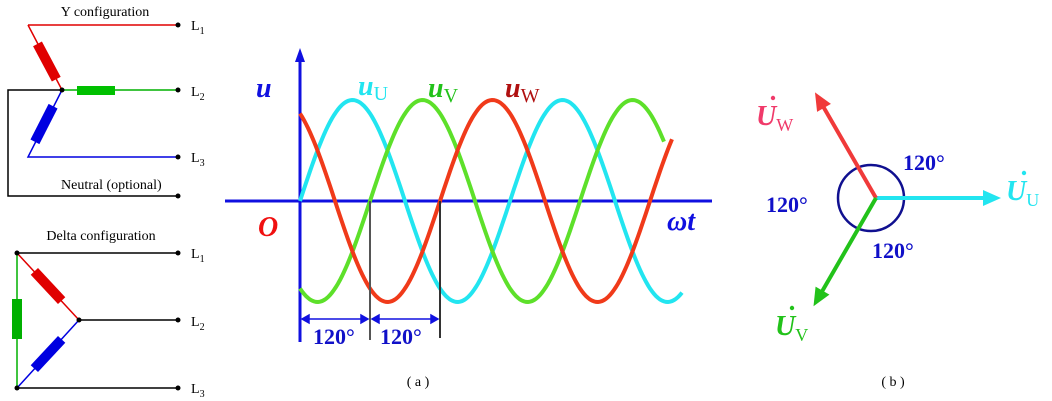  I want to click on y-config-title: Y configuration, so click(105, 12).